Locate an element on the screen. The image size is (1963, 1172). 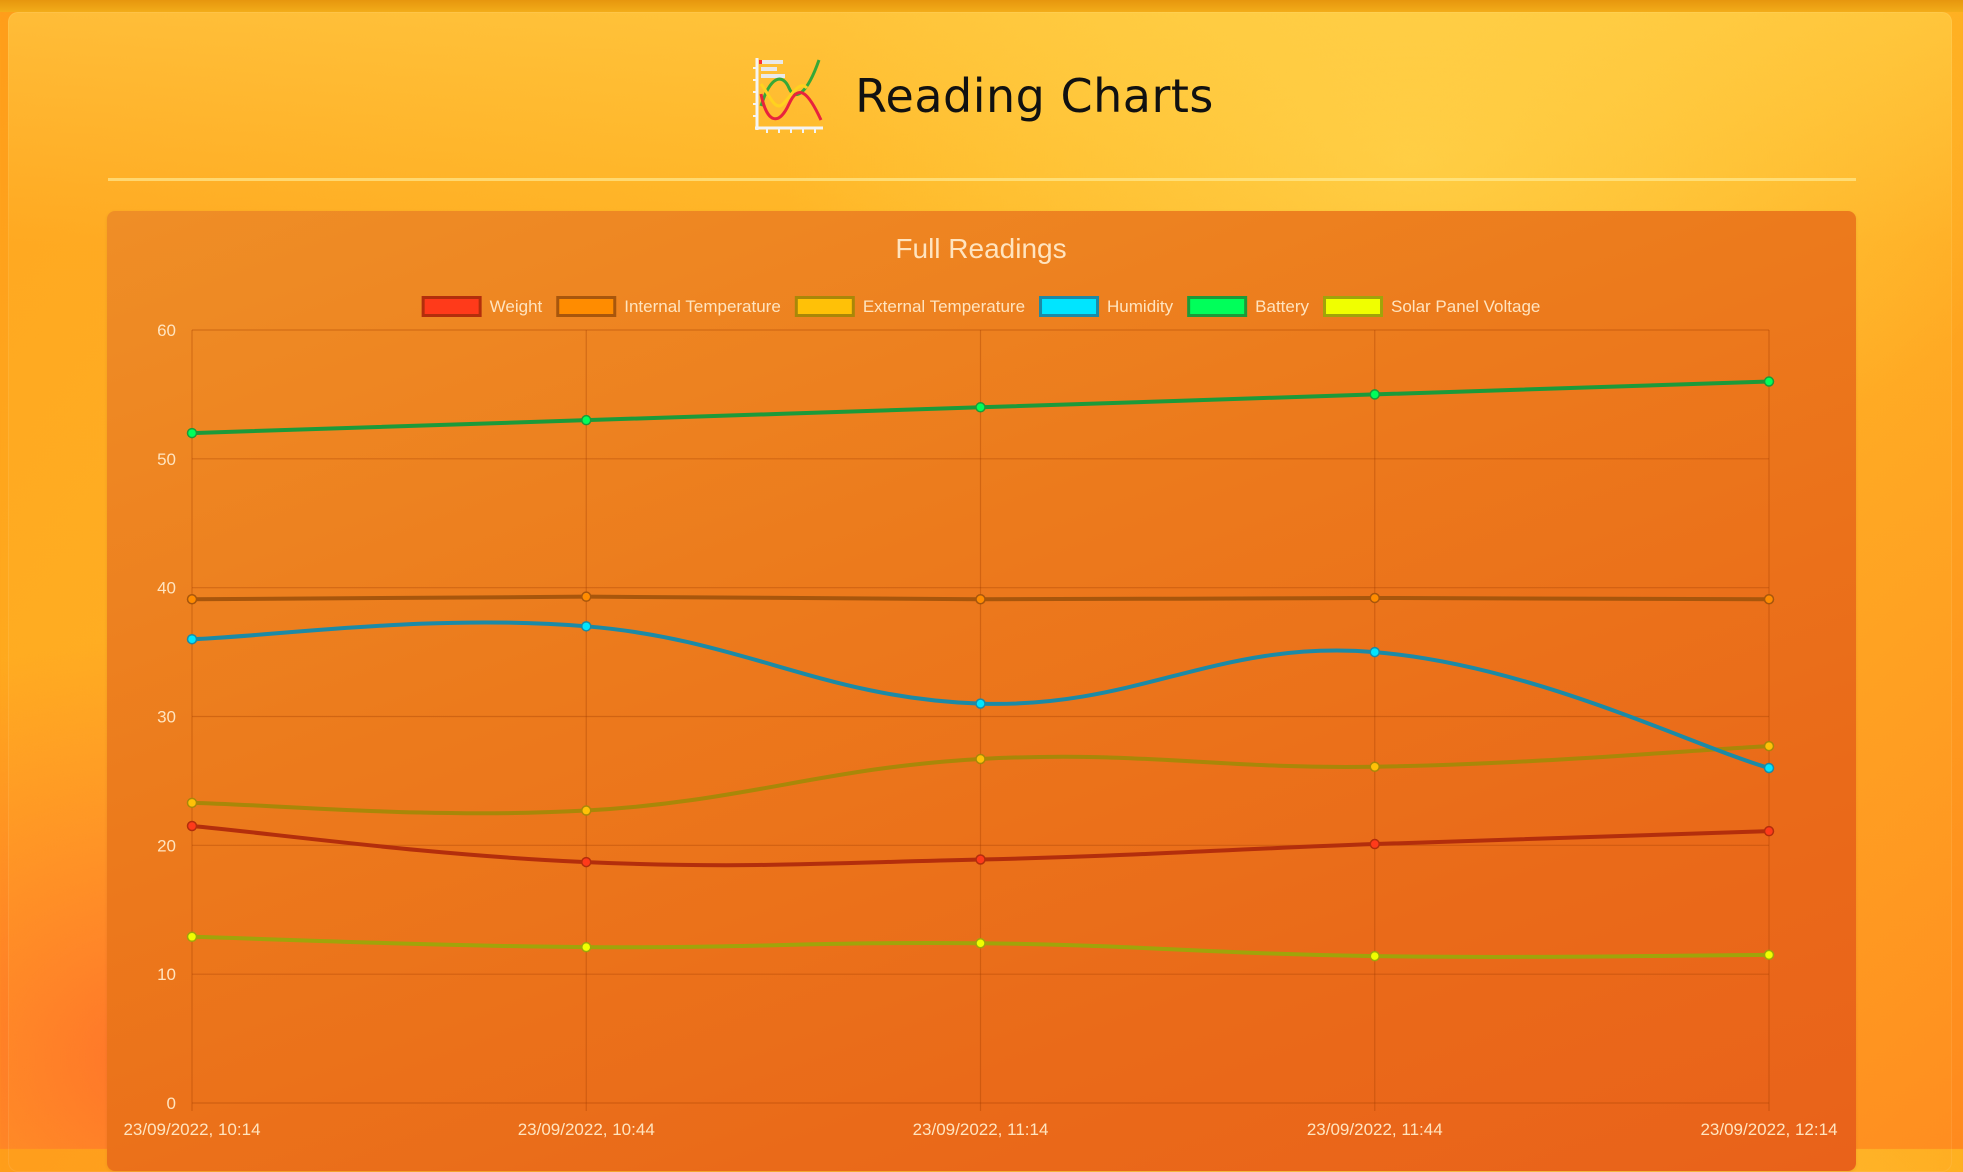
y-axis: 0 10 20 30 40 50 60 is located at coordinates (166, 717).